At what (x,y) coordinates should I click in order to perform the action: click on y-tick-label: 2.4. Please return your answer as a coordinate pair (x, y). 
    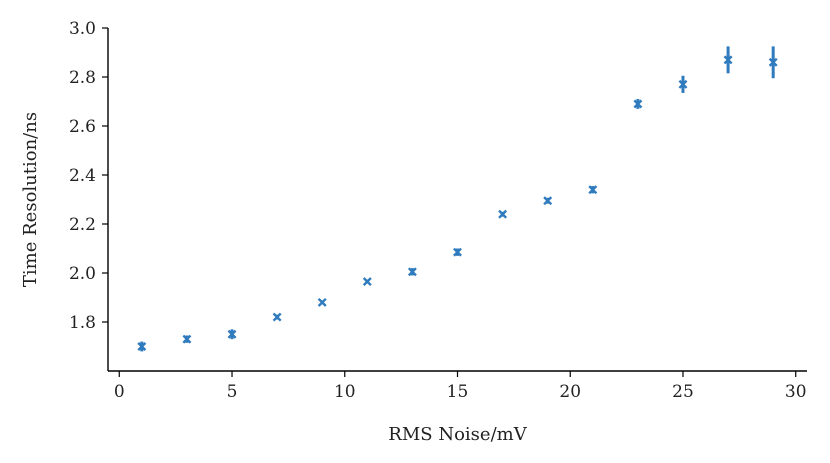
    Looking at the image, I should click on (82, 176).